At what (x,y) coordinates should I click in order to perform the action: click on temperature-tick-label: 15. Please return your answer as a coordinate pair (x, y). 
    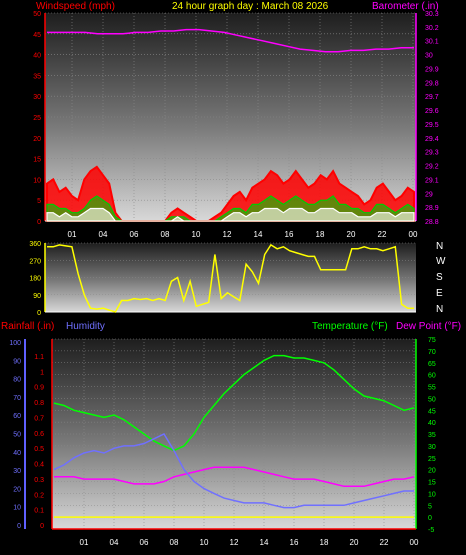
    Looking at the image, I should click on (432, 483).